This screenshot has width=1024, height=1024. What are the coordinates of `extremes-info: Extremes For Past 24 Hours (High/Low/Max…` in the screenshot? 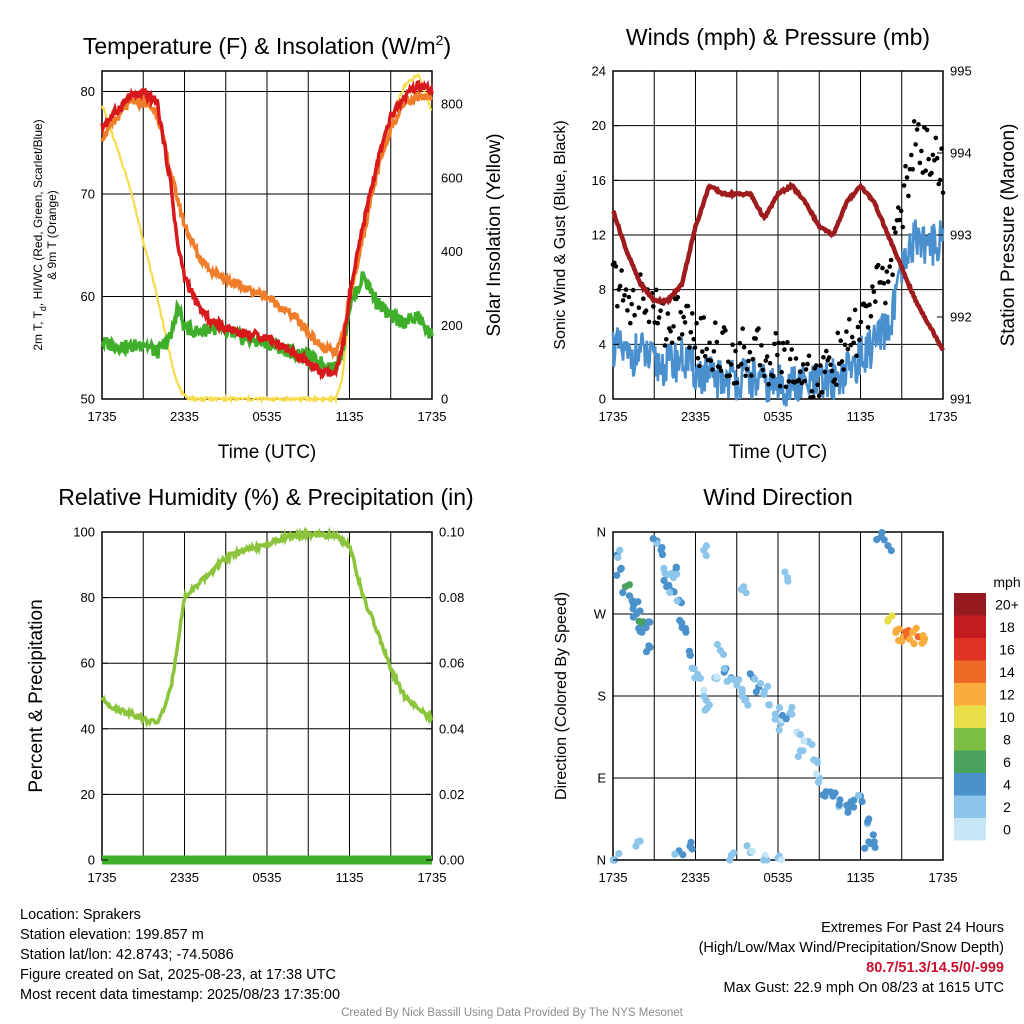 It's located at (851, 958).